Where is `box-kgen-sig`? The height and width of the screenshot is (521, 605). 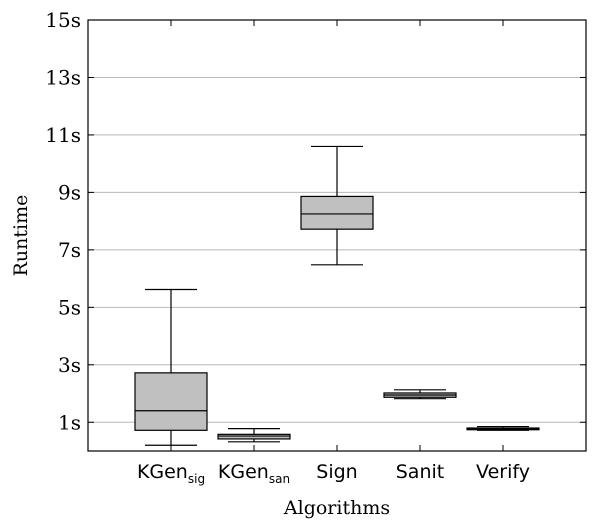 box-kgen-sig is located at coordinates (171, 367).